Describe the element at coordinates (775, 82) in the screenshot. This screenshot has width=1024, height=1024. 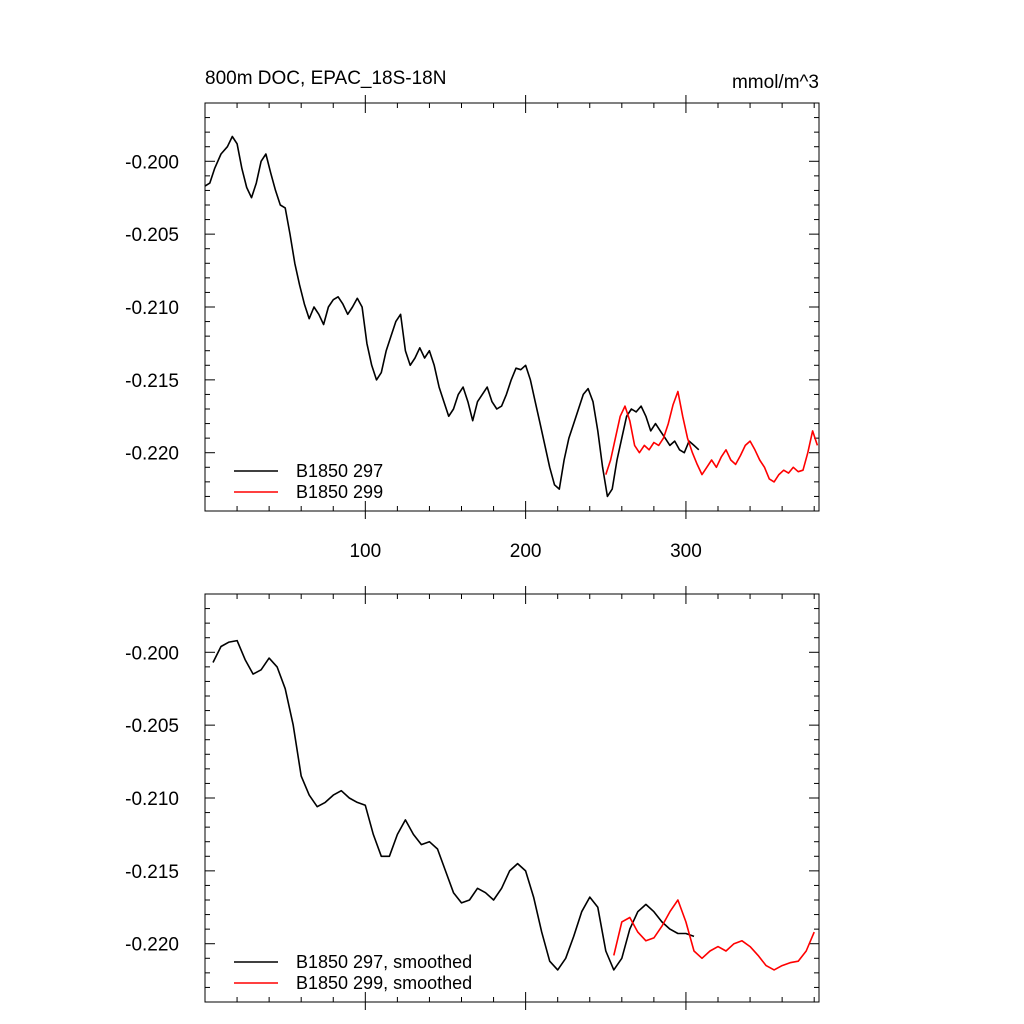
I see `figure-units: mmol/m^3` at that location.